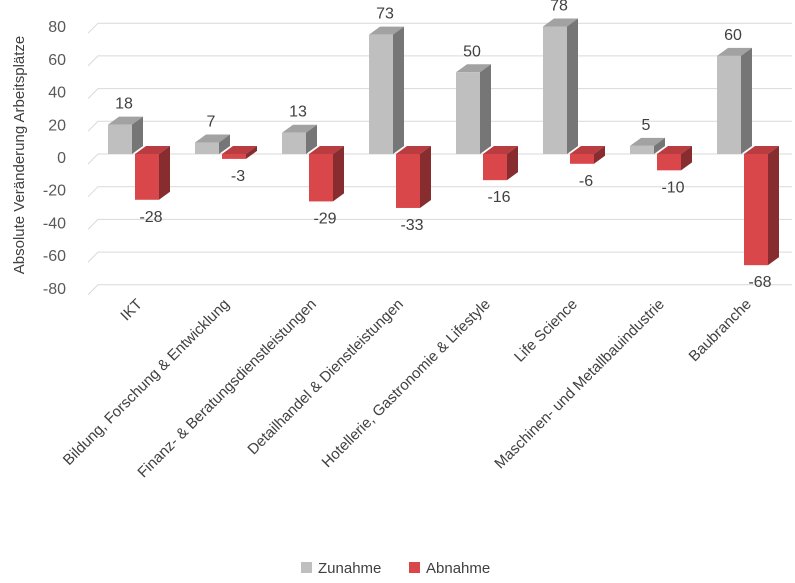 The height and width of the screenshot is (583, 795). I want to click on legend-item: Abnahme, so click(449, 568).